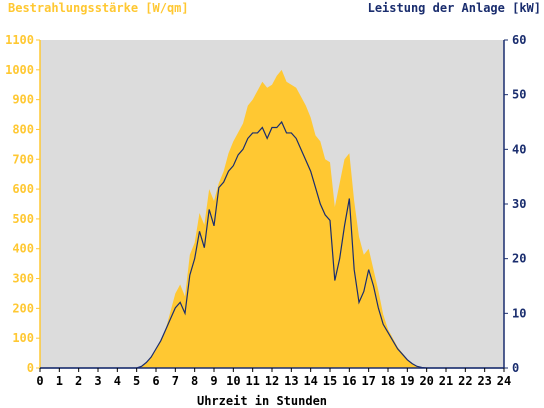  What do you see at coordinates (519, 40) in the screenshot?
I see `right-tick-label: 60` at bounding box center [519, 40].